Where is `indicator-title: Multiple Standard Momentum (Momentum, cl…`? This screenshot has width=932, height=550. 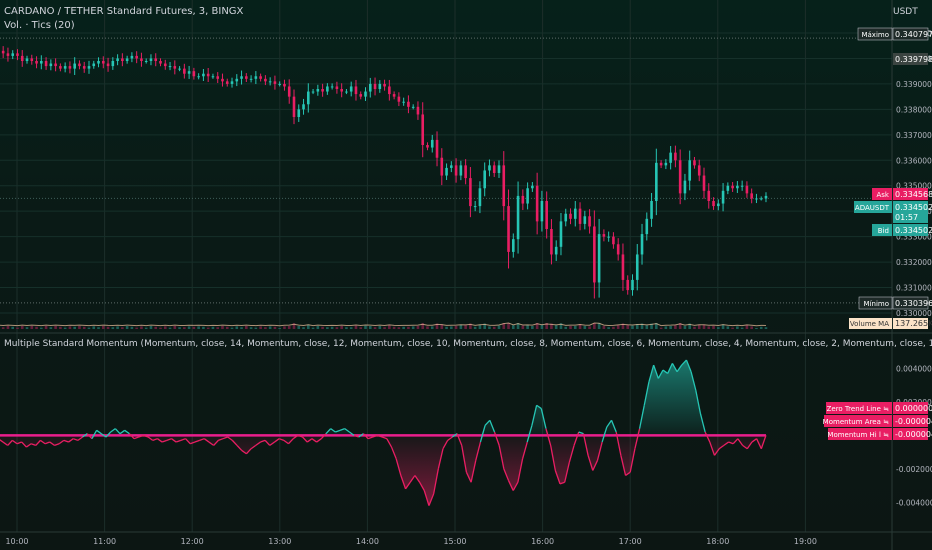
indicator-title: Multiple Standard Momentum (Momentum, cl… is located at coordinates (468, 344).